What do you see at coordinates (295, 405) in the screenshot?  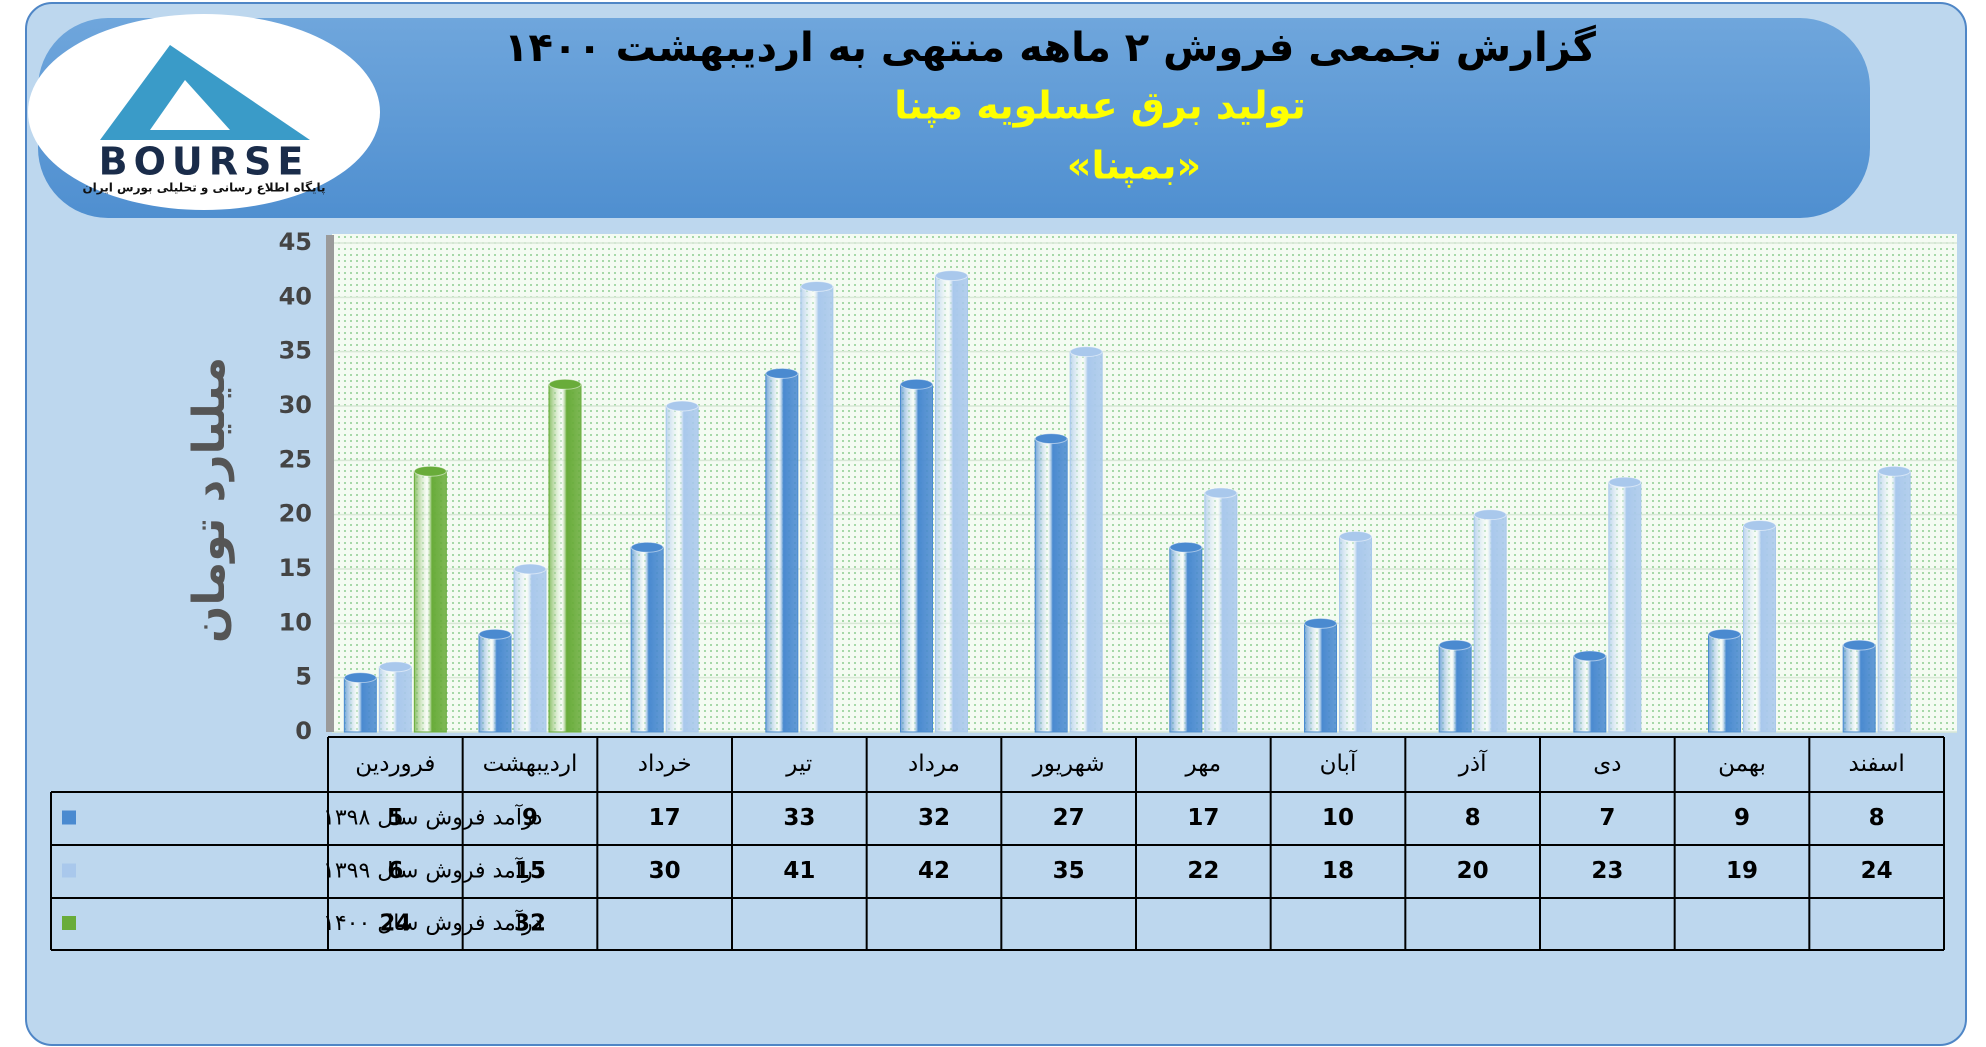 I see `y-tick-label: 30` at bounding box center [295, 405].